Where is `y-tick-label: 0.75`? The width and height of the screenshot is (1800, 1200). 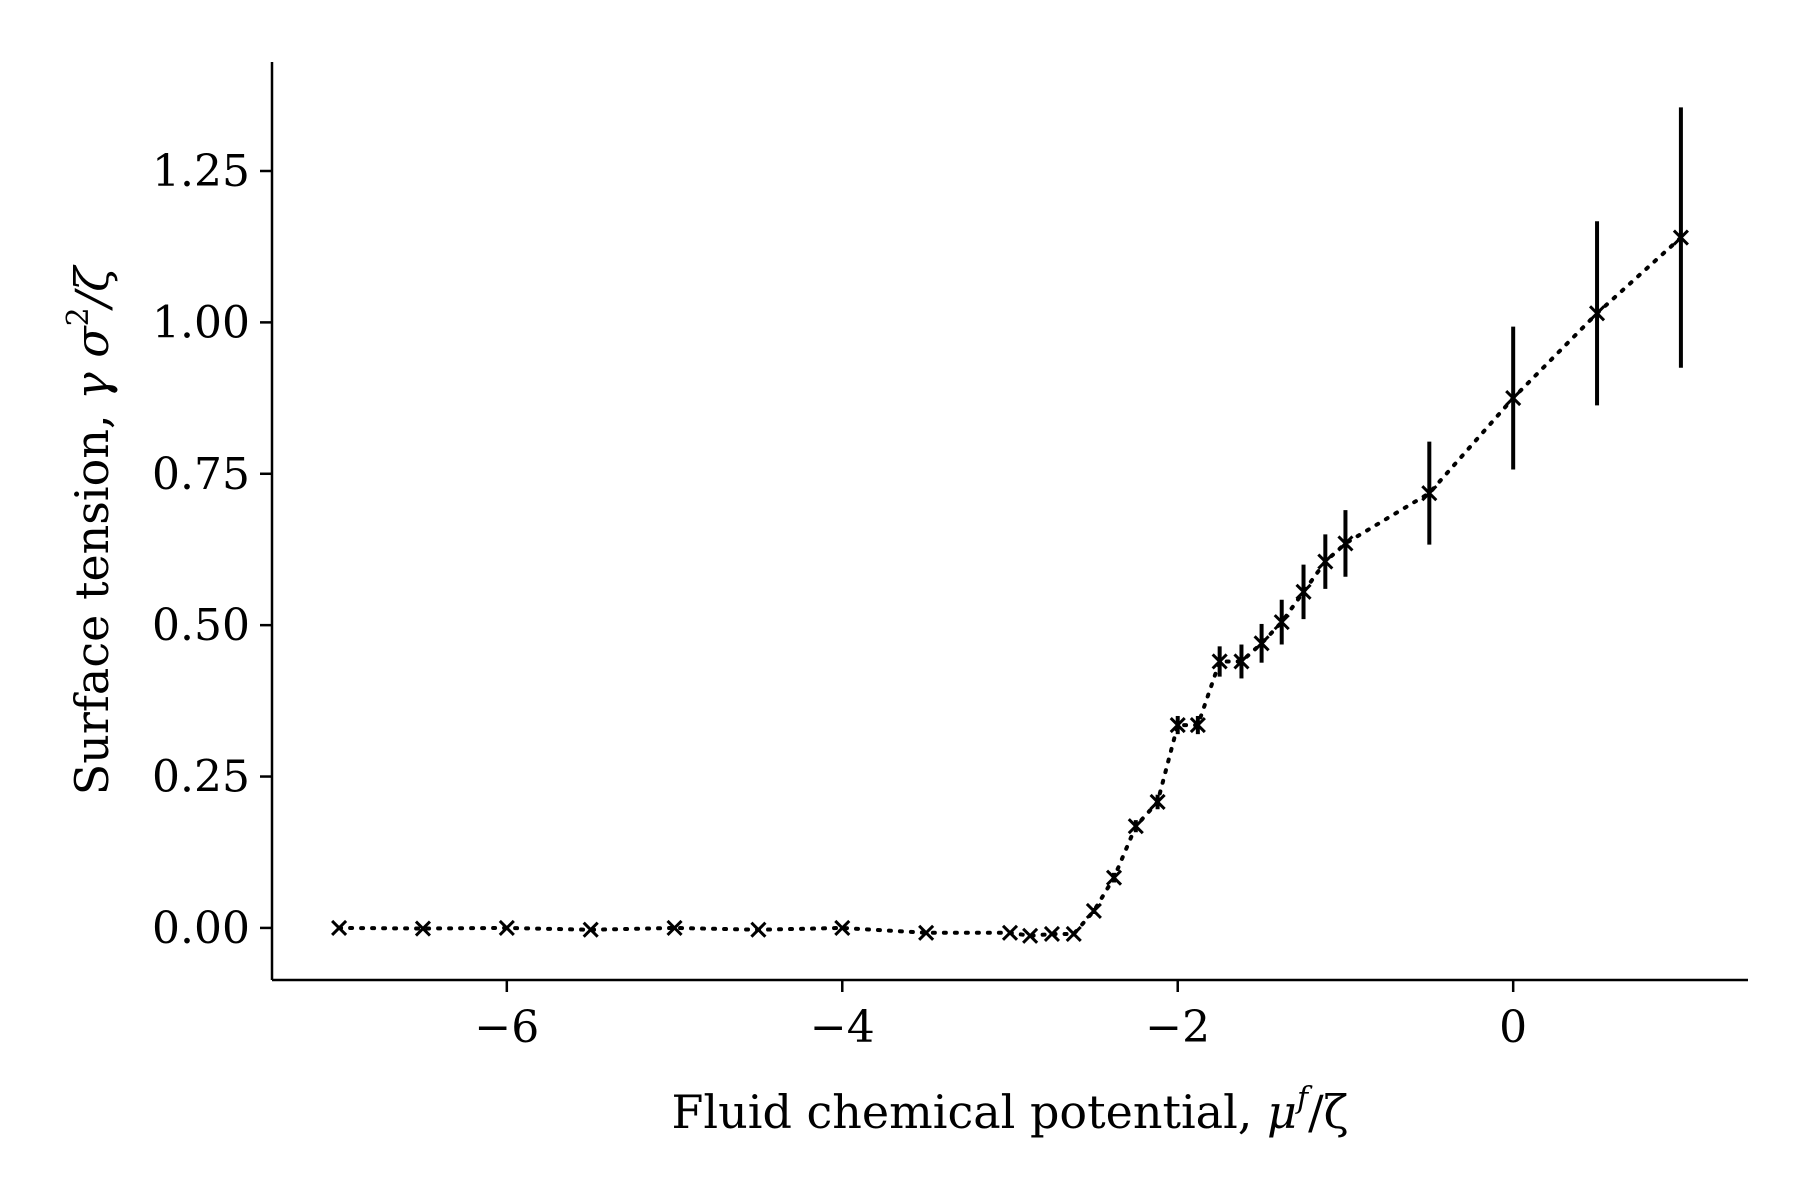
y-tick-label: 0.75 is located at coordinates (201, 474).